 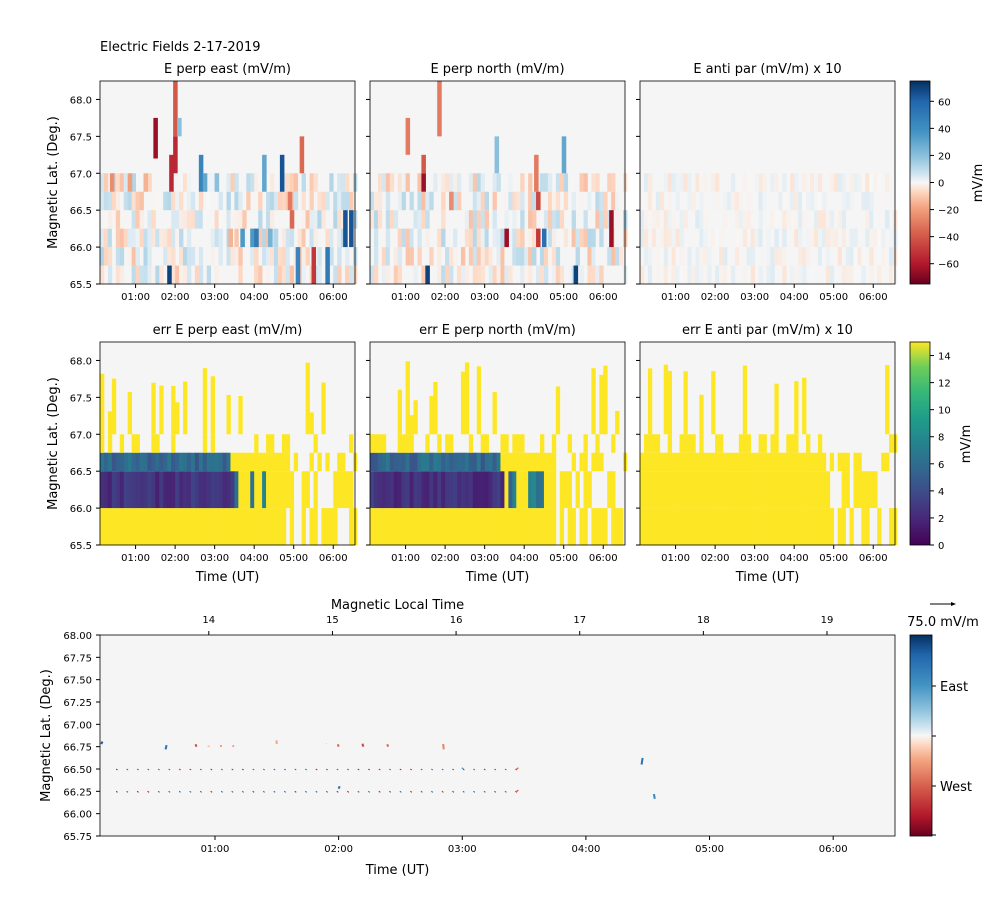 What do you see at coordinates (944, 384) in the screenshot?
I see `colorbar-tick-label: 12` at bounding box center [944, 384].